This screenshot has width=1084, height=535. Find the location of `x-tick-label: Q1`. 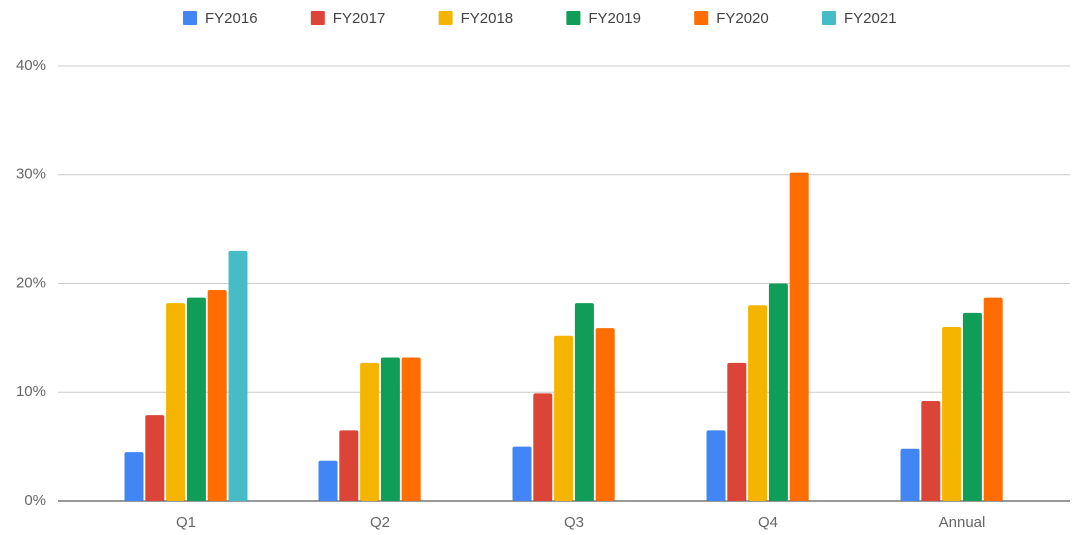

x-tick-label: Q1 is located at coordinates (186, 522).